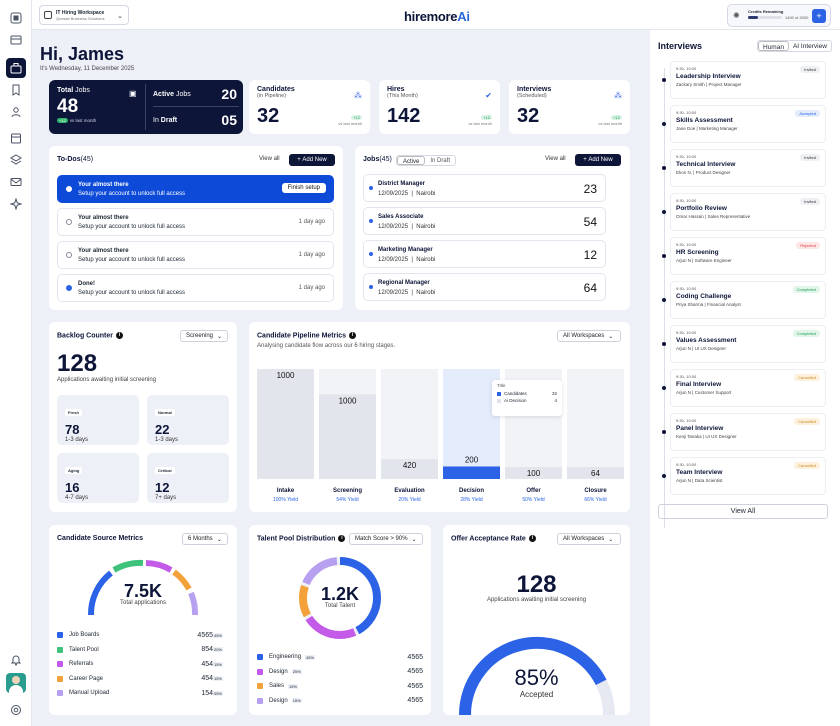  What do you see at coordinates (16, 683) in the screenshot?
I see `avatar` at bounding box center [16, 683].